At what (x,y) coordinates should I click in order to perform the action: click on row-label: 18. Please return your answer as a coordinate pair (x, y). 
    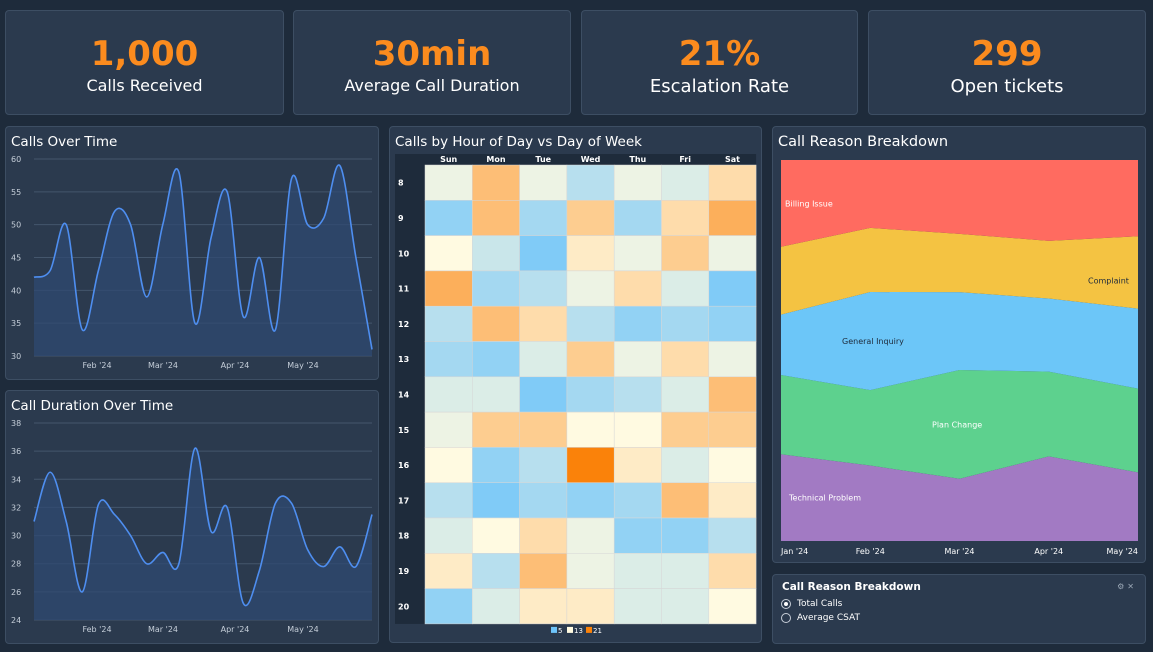
    Looking at the image, I should click on (404, 536).